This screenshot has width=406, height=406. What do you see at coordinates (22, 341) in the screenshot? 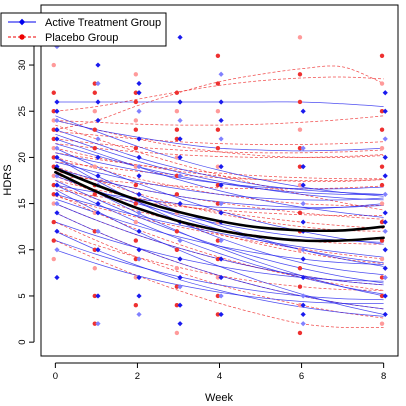
I see `y-tick-label: 0` at bounding box center [22, 341].